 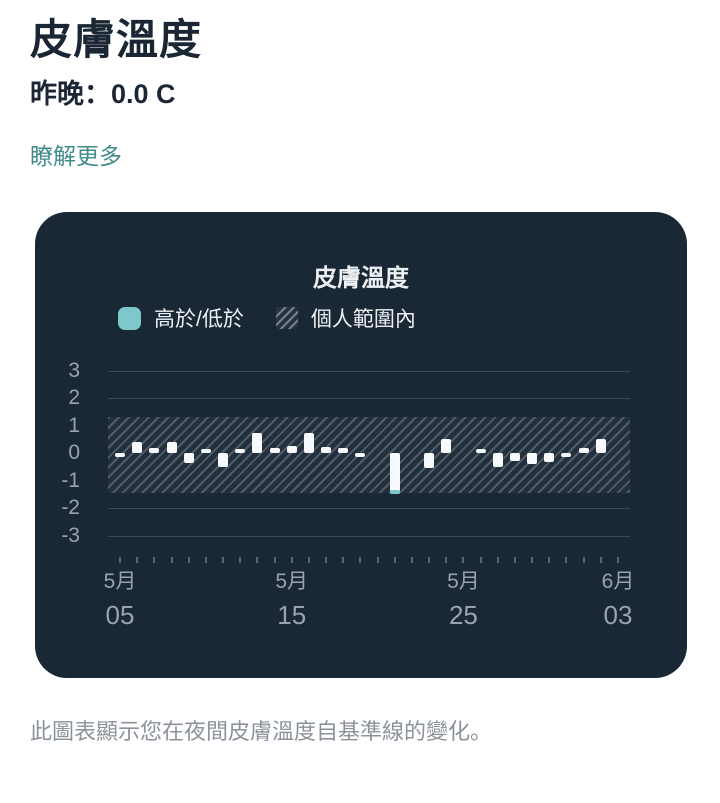 I want to click on hatched-square-icon, so click(x=286, y=318).